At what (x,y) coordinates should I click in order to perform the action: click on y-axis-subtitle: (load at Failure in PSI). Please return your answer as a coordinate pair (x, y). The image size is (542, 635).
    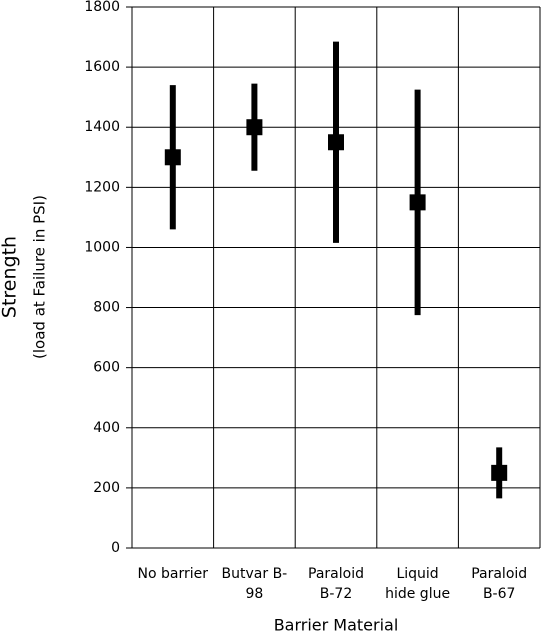
    Looking at the image, I should click on (40, 277).